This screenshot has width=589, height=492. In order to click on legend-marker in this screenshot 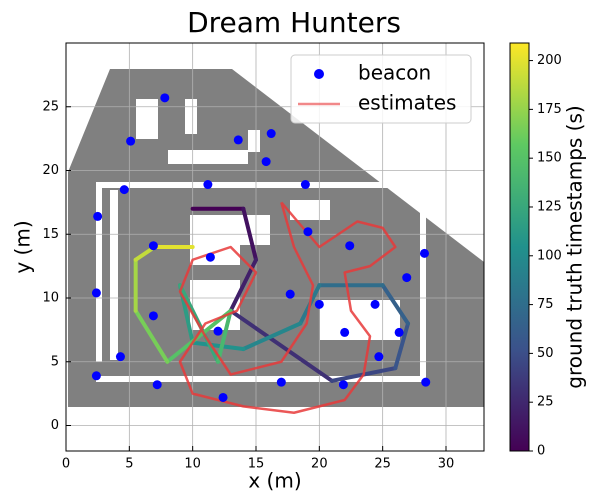, I will do `click(319, 74)`.